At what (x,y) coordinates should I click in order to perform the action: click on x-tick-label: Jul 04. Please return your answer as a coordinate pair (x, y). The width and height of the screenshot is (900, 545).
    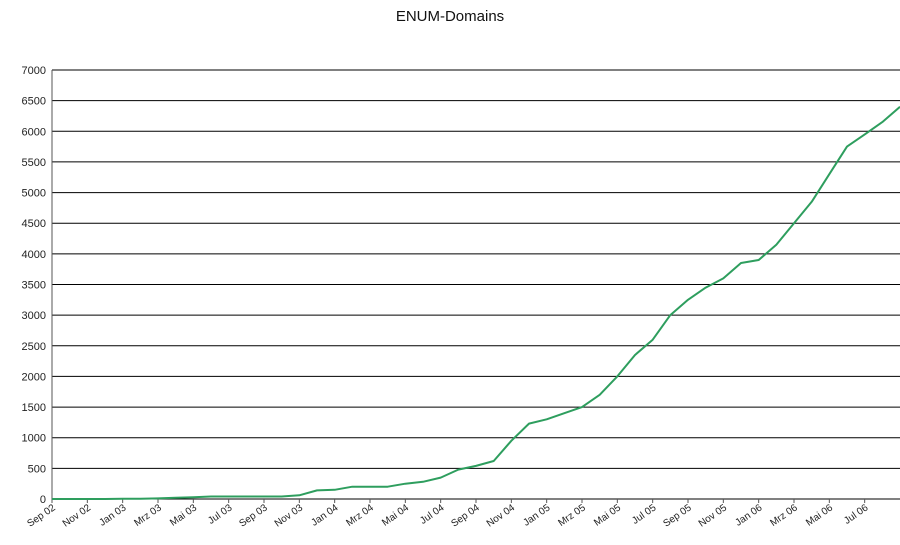
    Looking at the image, I should click on (432, 514).